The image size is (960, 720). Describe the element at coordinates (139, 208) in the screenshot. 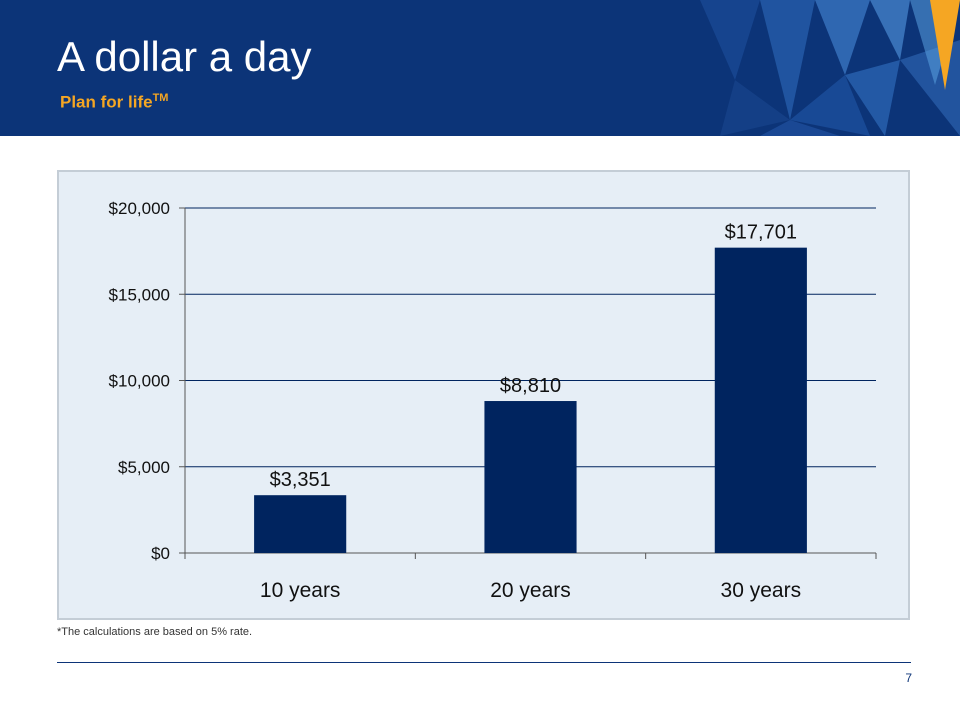

I see `y-tick-label: $20,000` at that location.